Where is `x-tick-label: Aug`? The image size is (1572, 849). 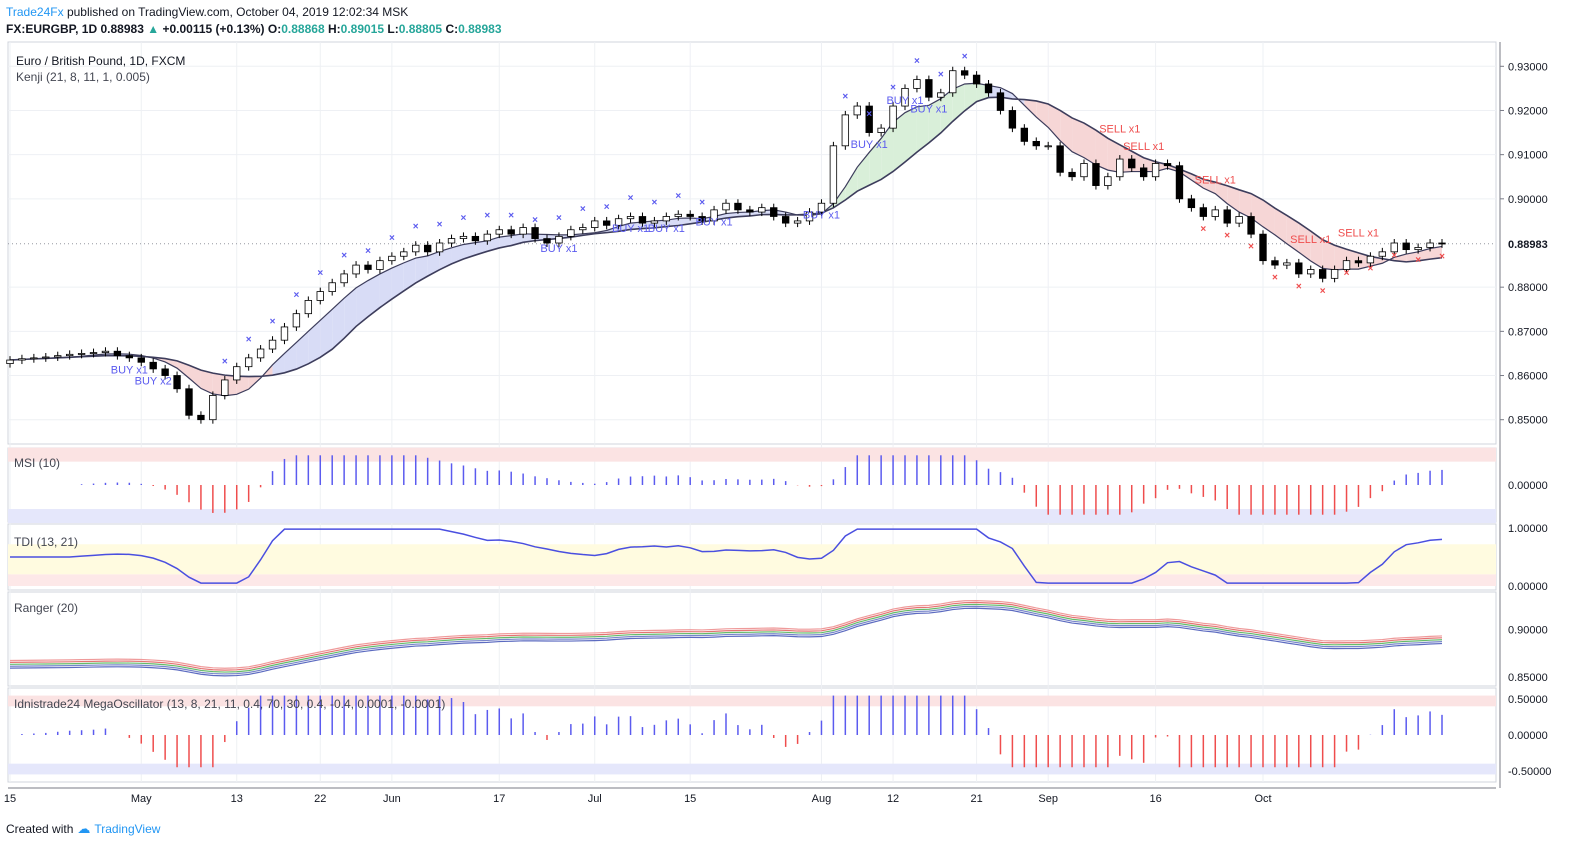 x-tick-label: Aug is located at coordinates (822, 799).